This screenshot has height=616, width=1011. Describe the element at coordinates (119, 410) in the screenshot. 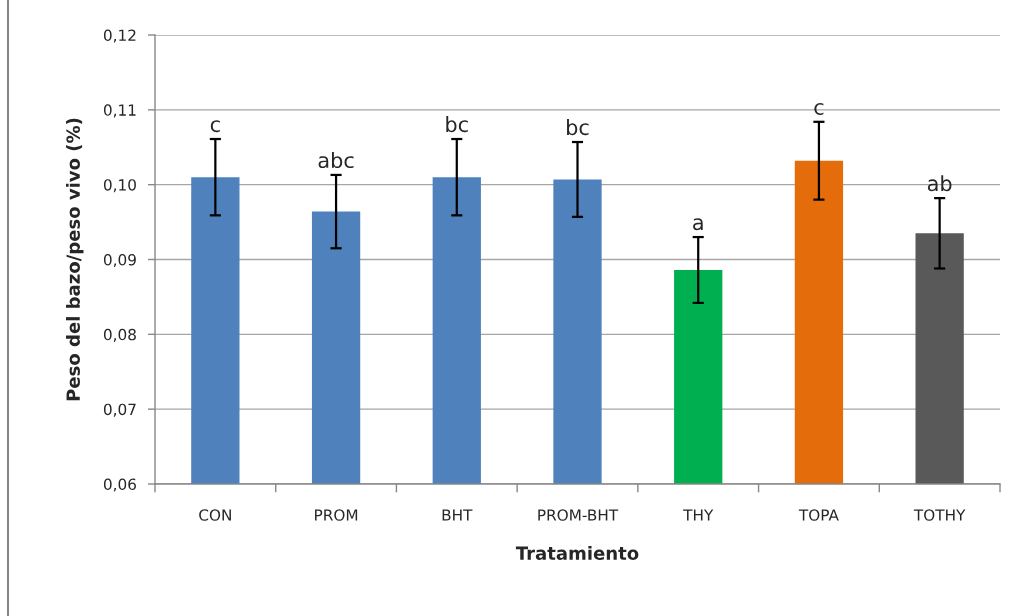

I see `y-tick-label: 0,07` at that location.